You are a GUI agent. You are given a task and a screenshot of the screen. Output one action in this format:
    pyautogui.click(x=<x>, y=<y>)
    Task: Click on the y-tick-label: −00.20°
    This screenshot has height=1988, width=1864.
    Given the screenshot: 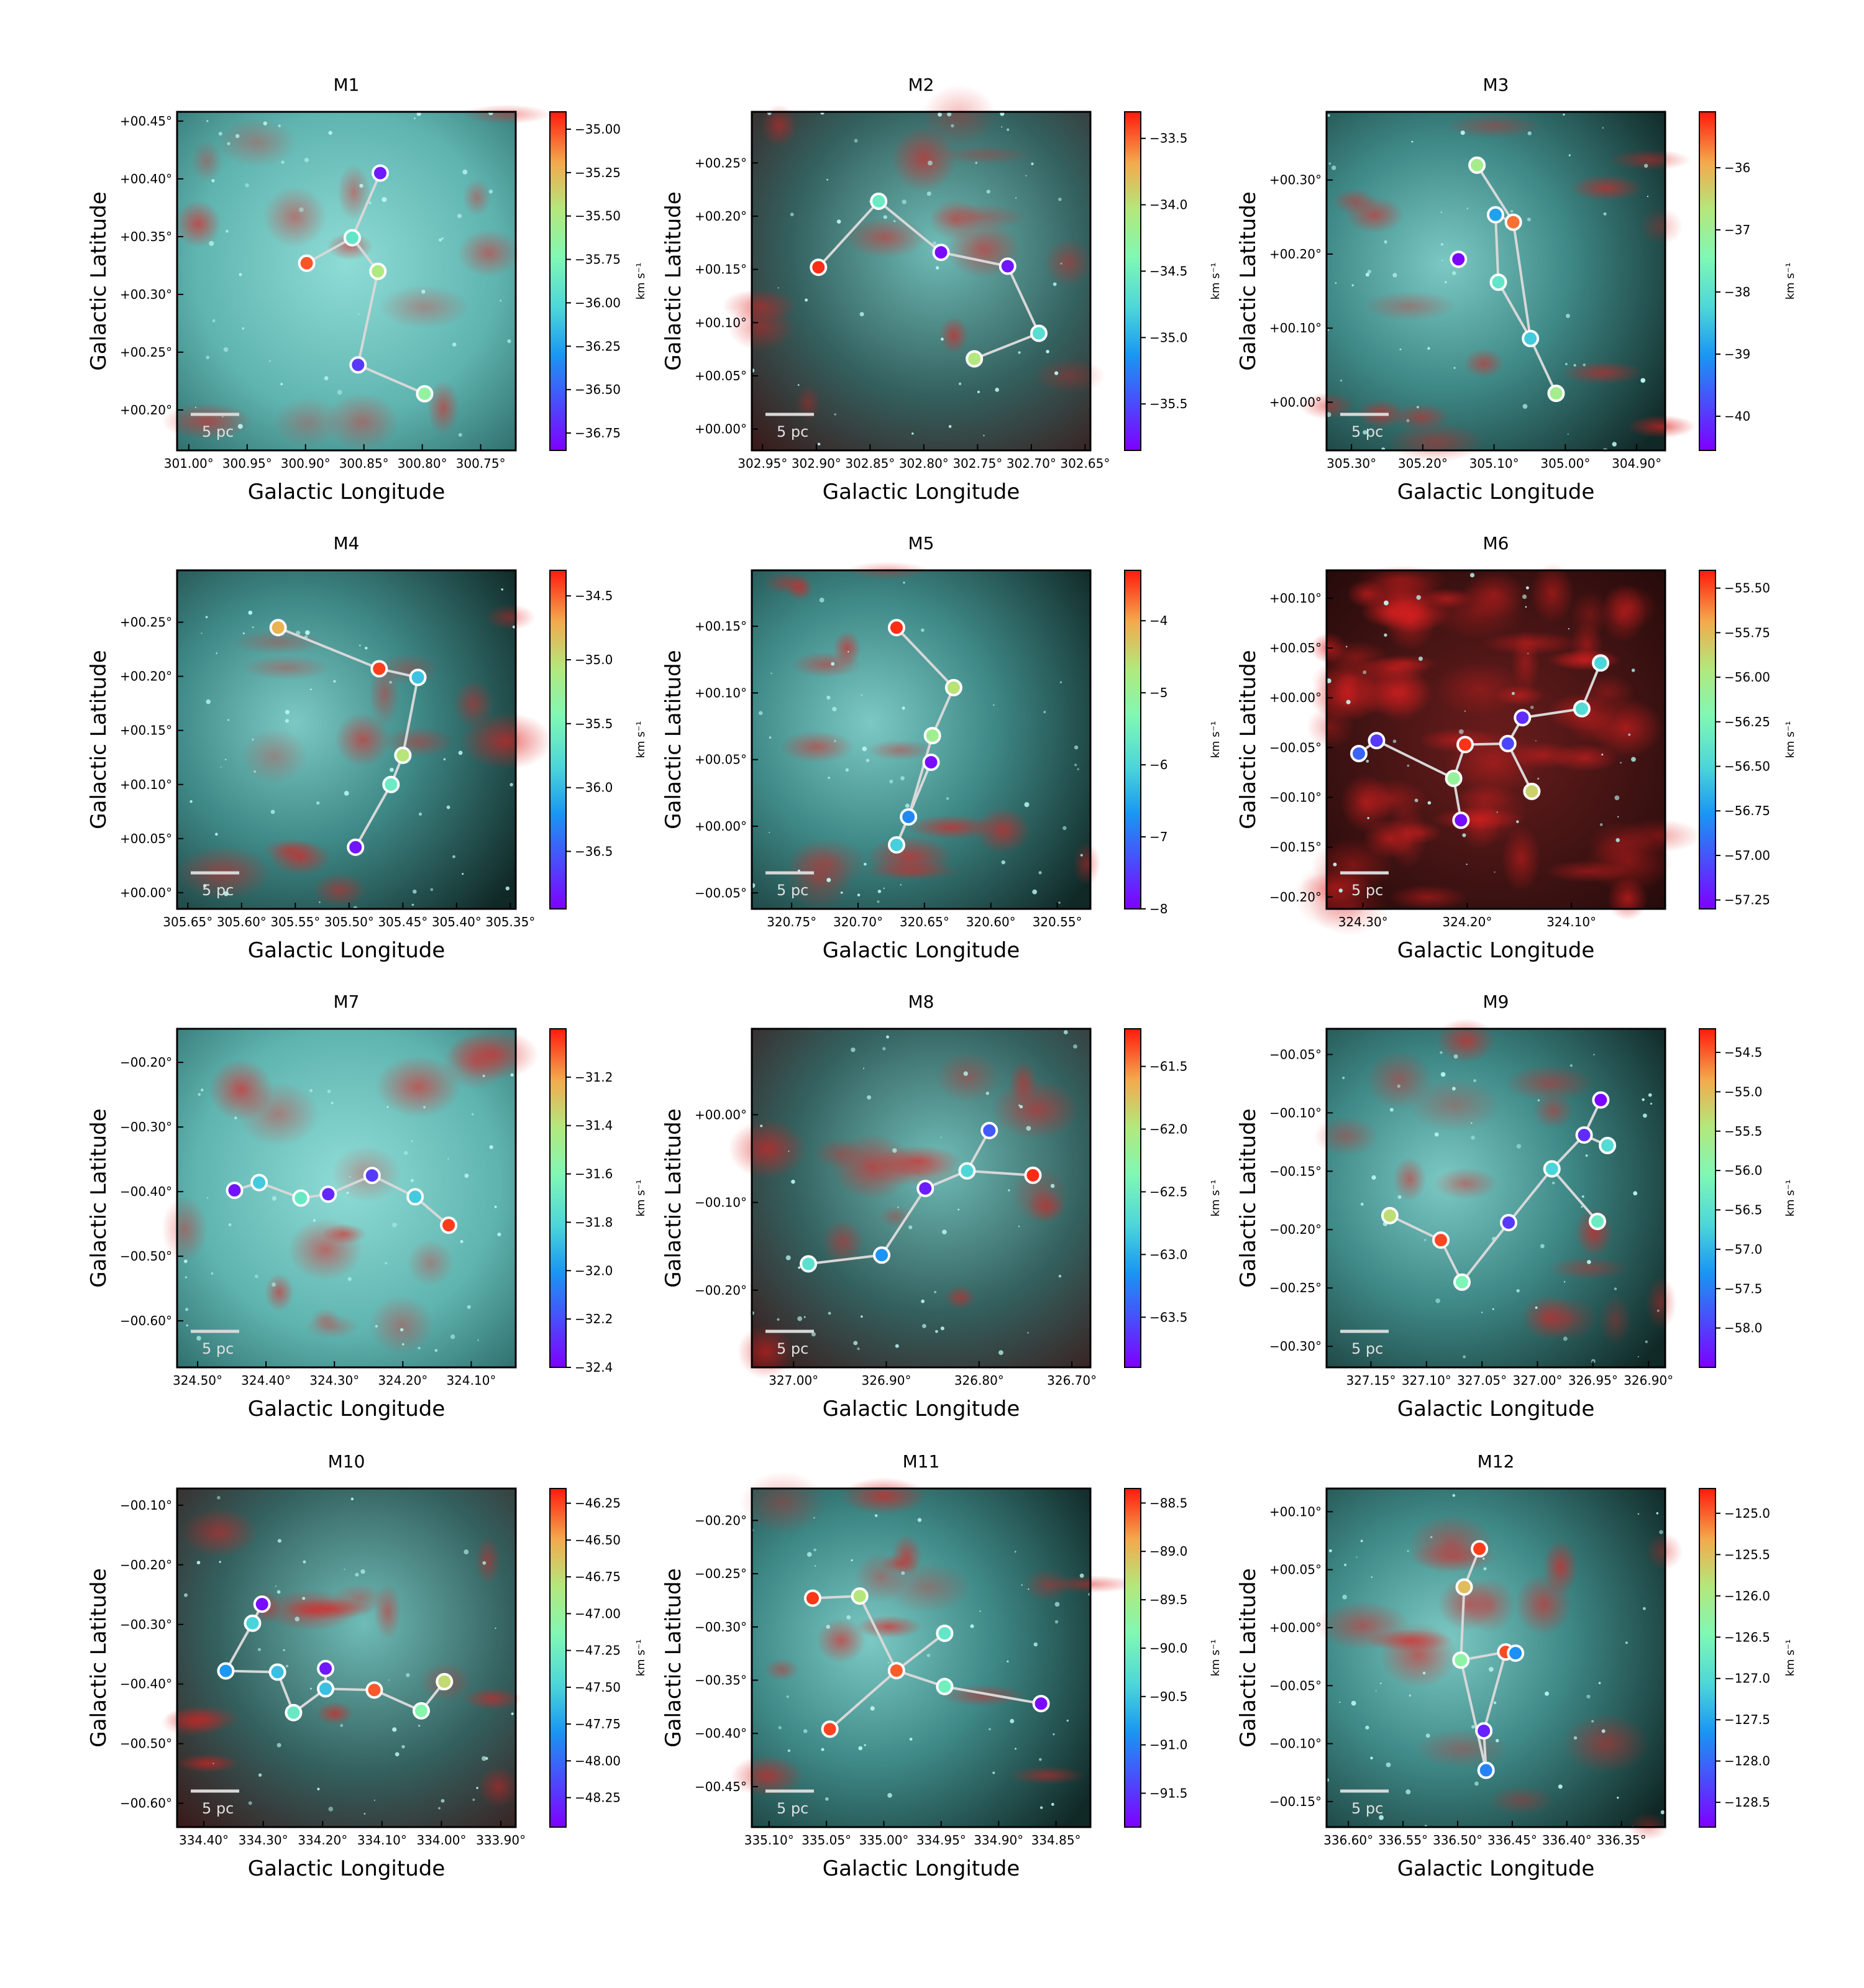 What is the action you would take?
    pyautogui.click(x=1295, y=1229)
    